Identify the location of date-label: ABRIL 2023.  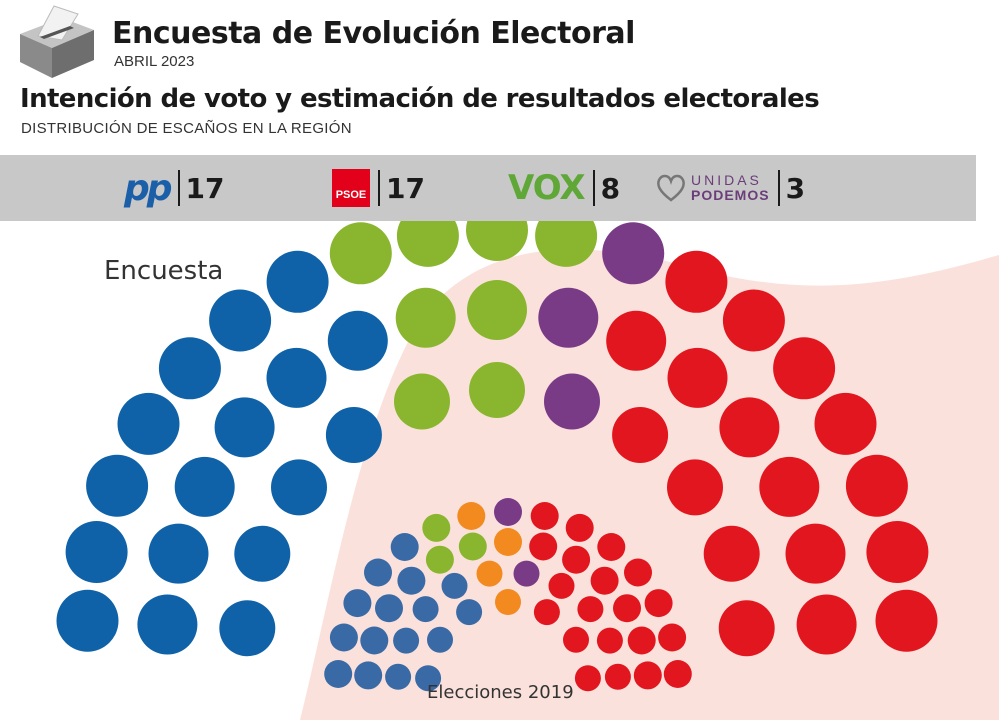
(154, 61).